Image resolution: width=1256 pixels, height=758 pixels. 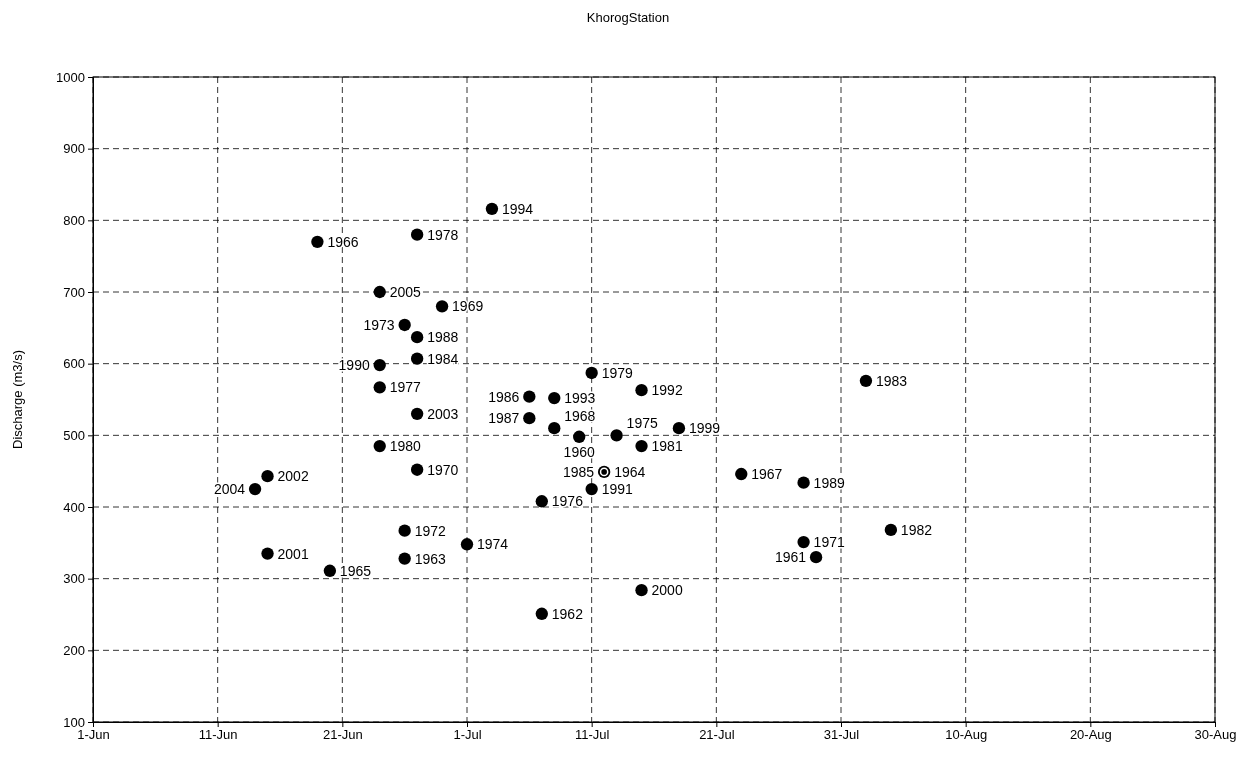 I want to click on series-label: 1976, so click(x=567, y=501).